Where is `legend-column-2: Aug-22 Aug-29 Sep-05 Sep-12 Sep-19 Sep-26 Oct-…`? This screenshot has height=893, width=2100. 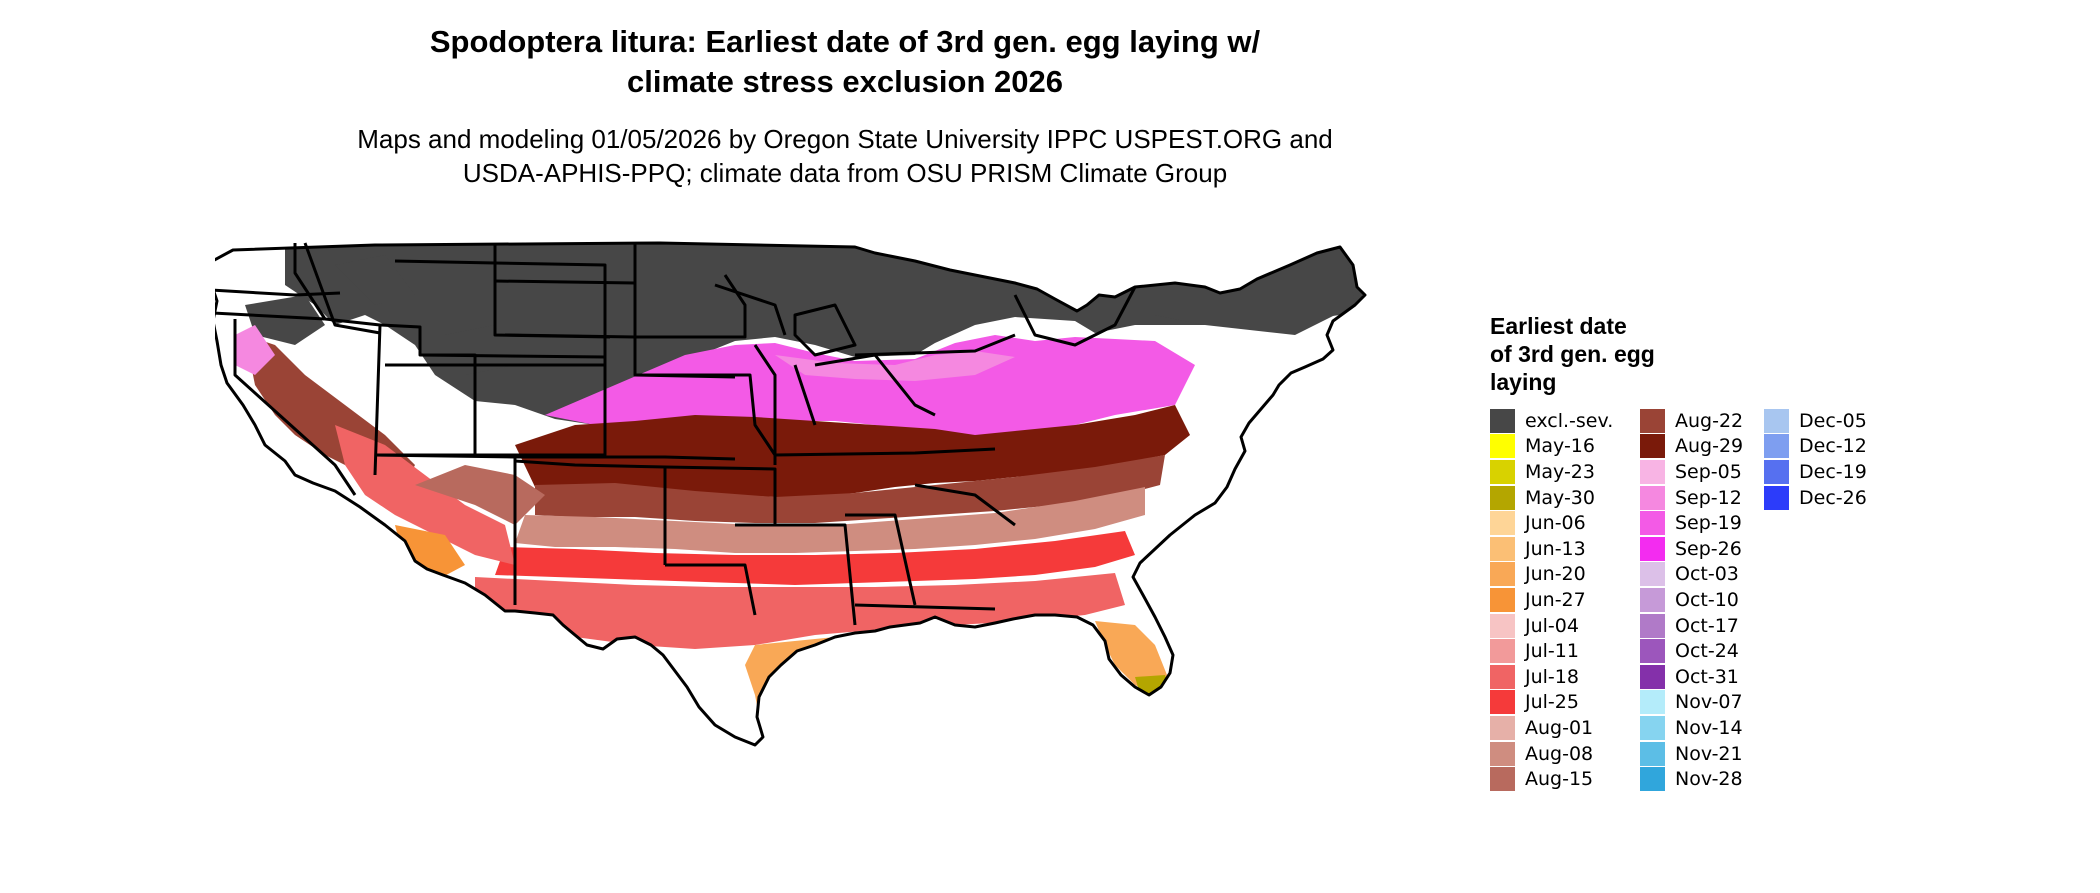
legend-column-2: Aug-22 Aug-29 Sep-05 Sep-12 Sep-19 Sep-26 Oct-… is located at coordinates (1691, 600).